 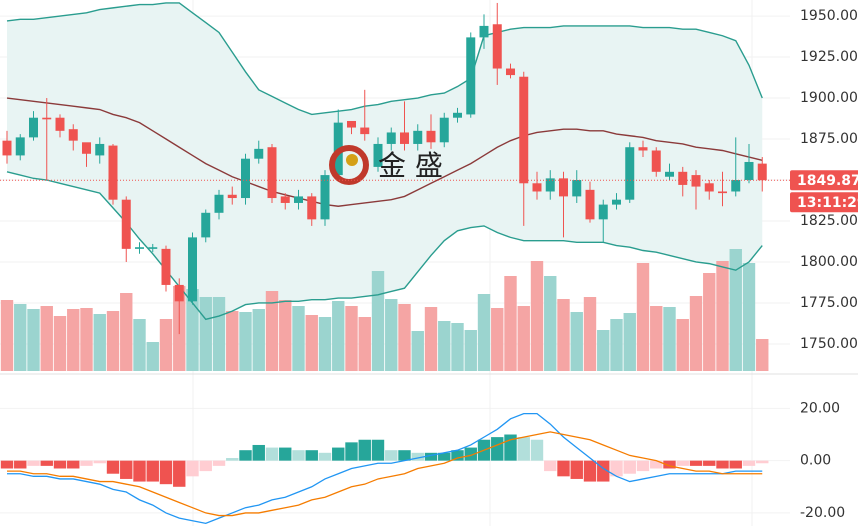 I want to click on y-tick-label: 1825.00, so click(x=829, y=221).